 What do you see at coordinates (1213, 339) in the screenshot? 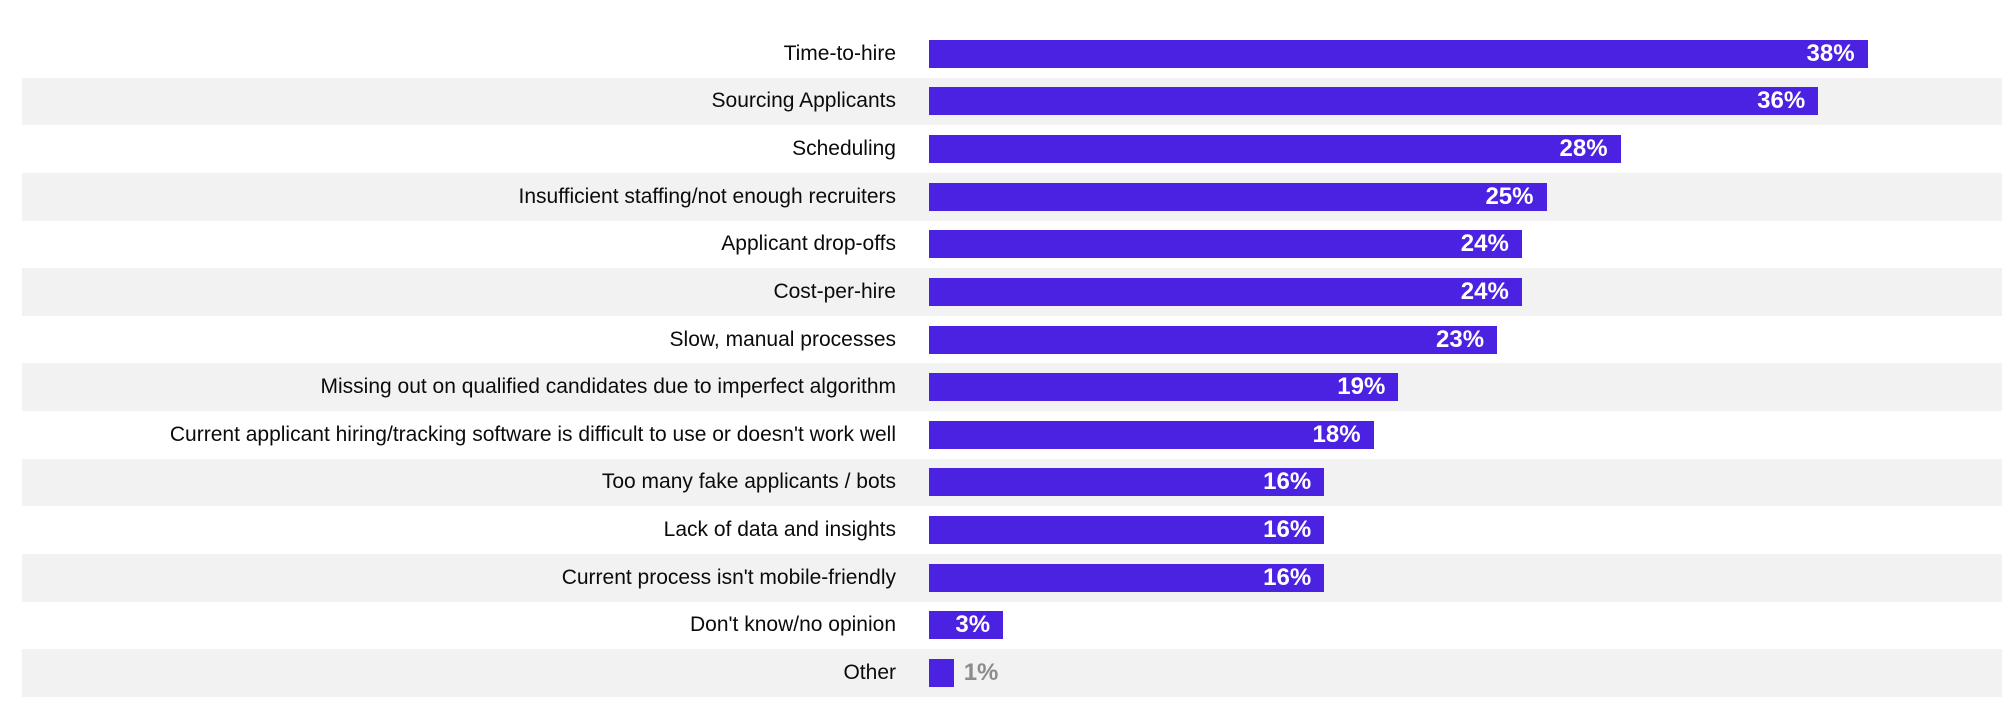
I see `bar: 23%` at bounding box center [1213, 339].